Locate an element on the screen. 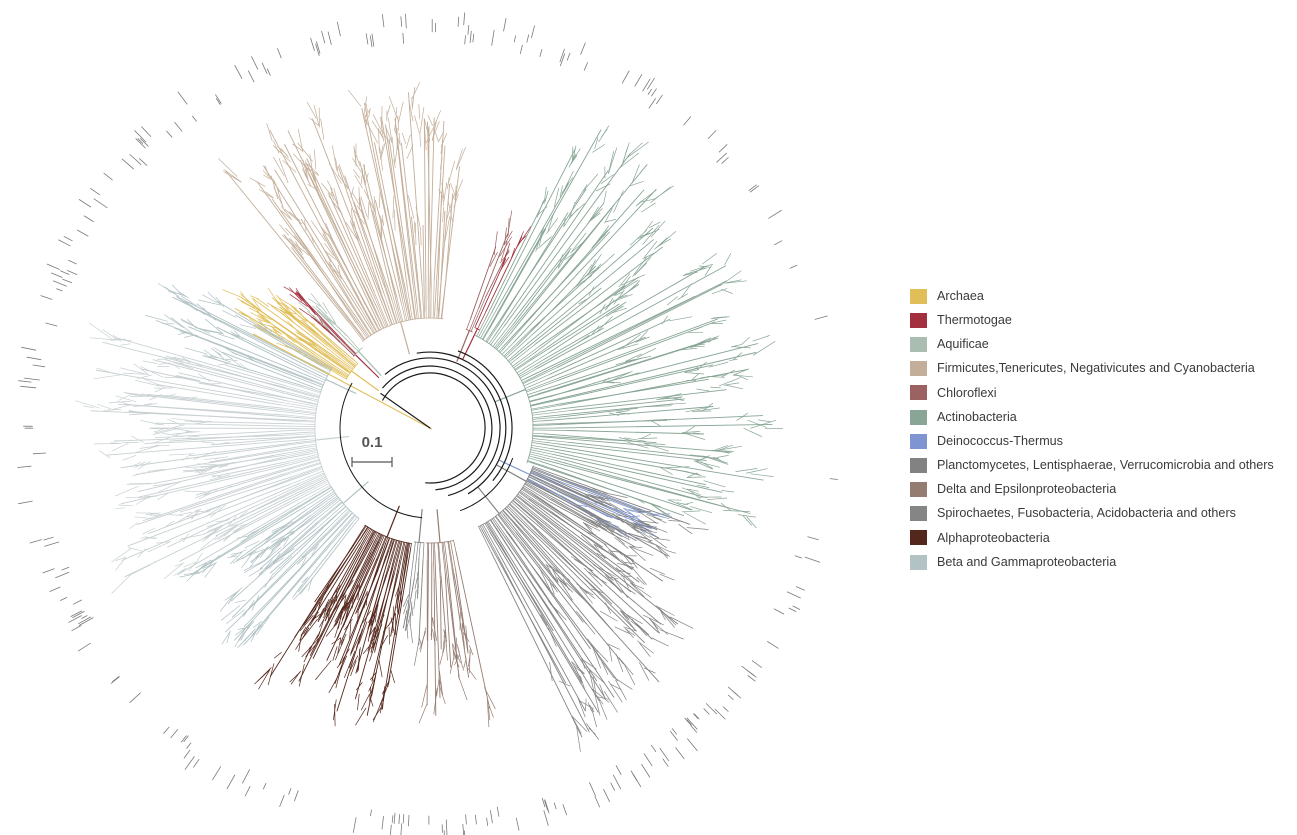 The image size is (1297, 835). clade-stem is located at coordinates (364, 380).